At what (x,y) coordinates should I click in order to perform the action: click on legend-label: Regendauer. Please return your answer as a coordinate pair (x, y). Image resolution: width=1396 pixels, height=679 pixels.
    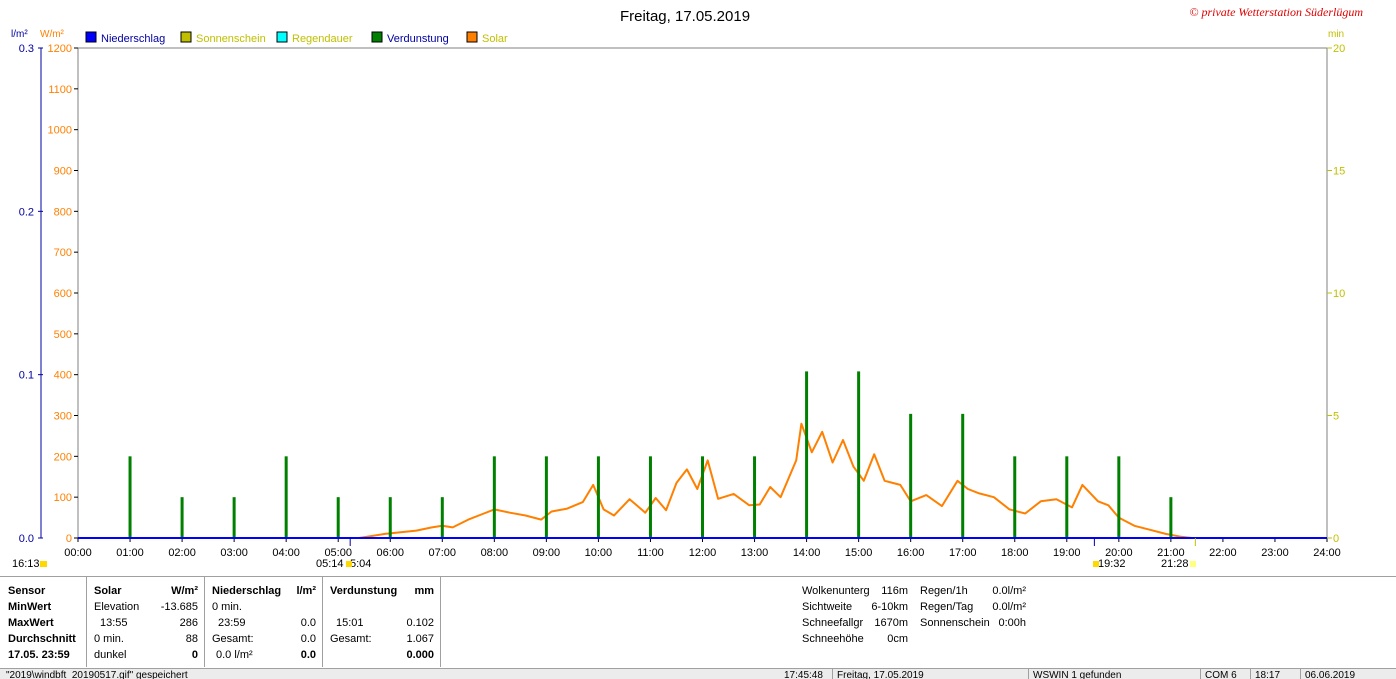
    Looking at the image, I should click on (322, 39).